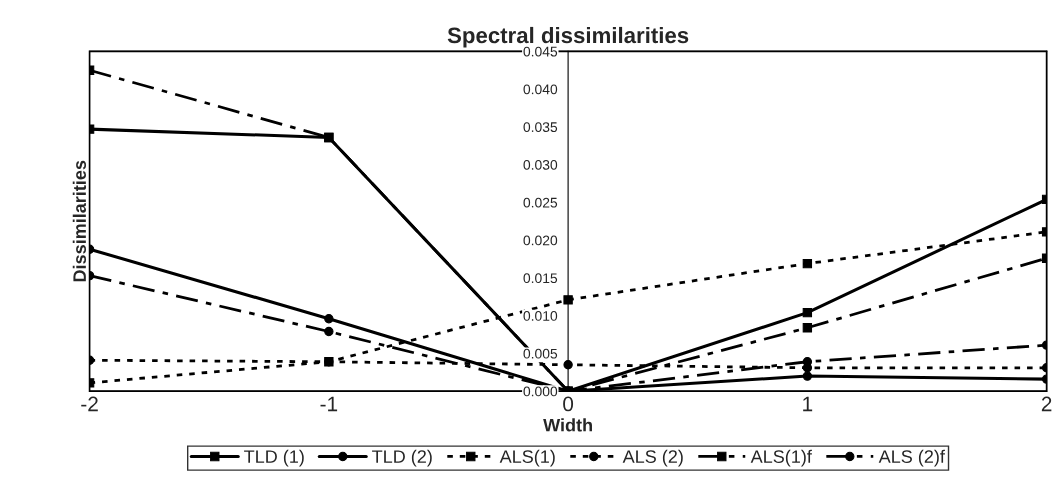 The height and width of the screenshot is (489, 1054). What do you see at coordinates (911, 458) in the screenshot?
I see `legend-label: ALS (2)f` at bounding box center [911, 458].